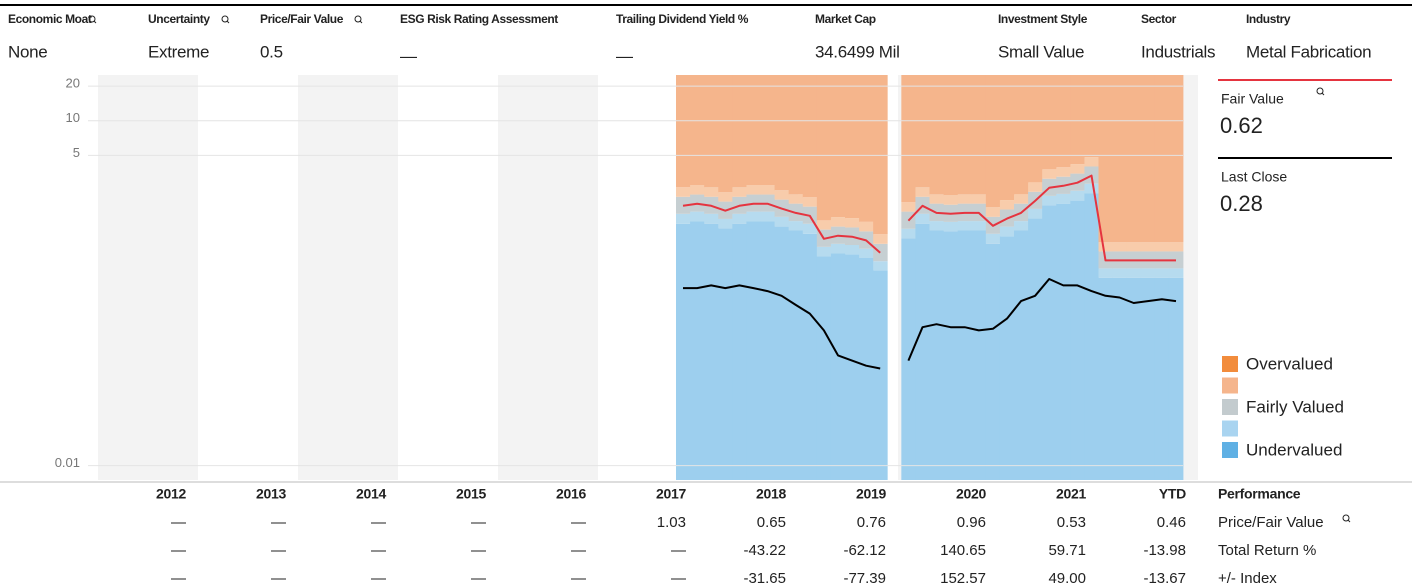  I want to click on table-cell: -43.22, so click(764, 550).